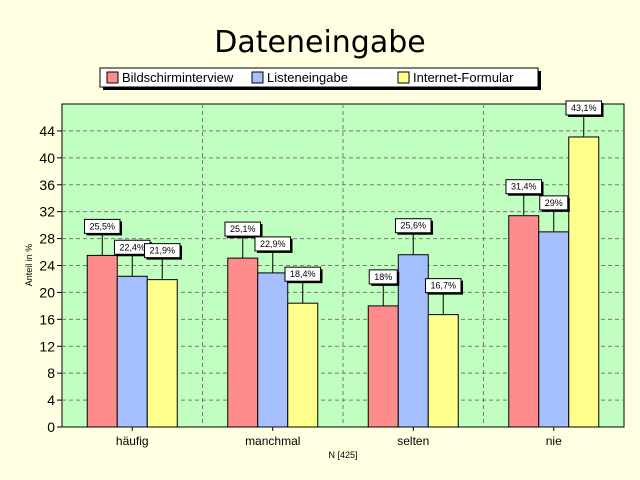  Describe the element at coordinates (47, 292) in the screenshot. I see `y-tick-label: 20` at that location.